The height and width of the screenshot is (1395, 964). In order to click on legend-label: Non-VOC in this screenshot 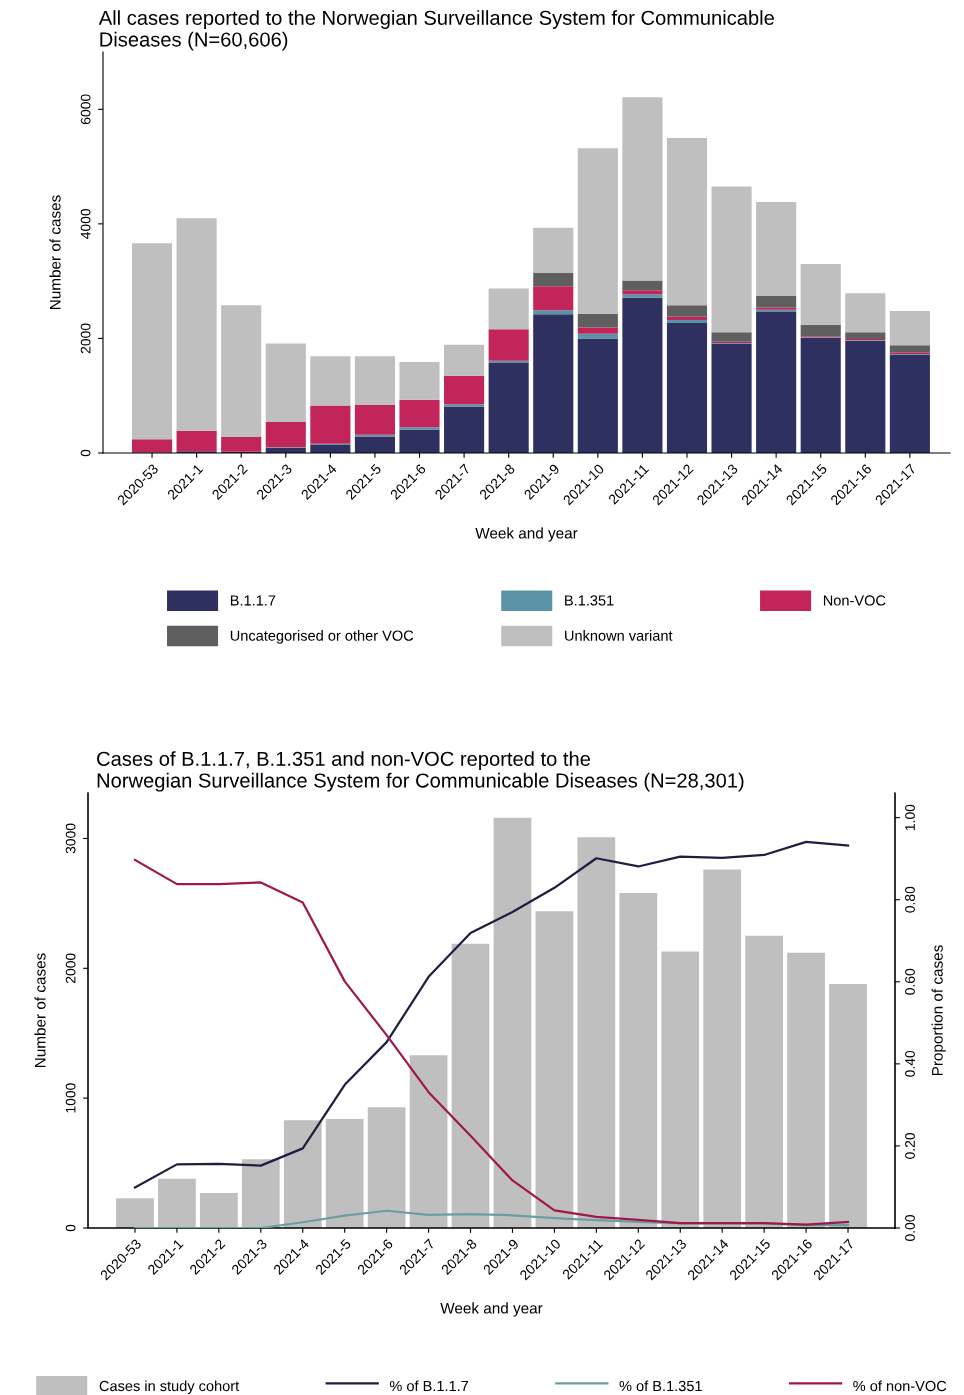, I will do `click(854, 600)`.